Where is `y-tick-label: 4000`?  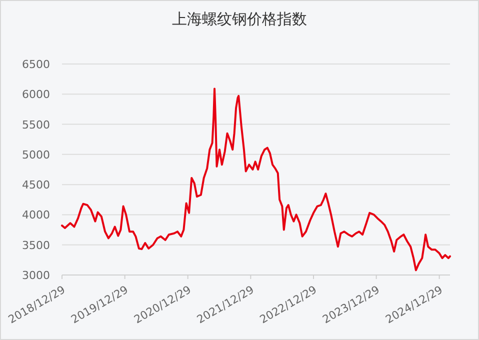
y-tick-label: 4000 is located at coordinates (36, 215).